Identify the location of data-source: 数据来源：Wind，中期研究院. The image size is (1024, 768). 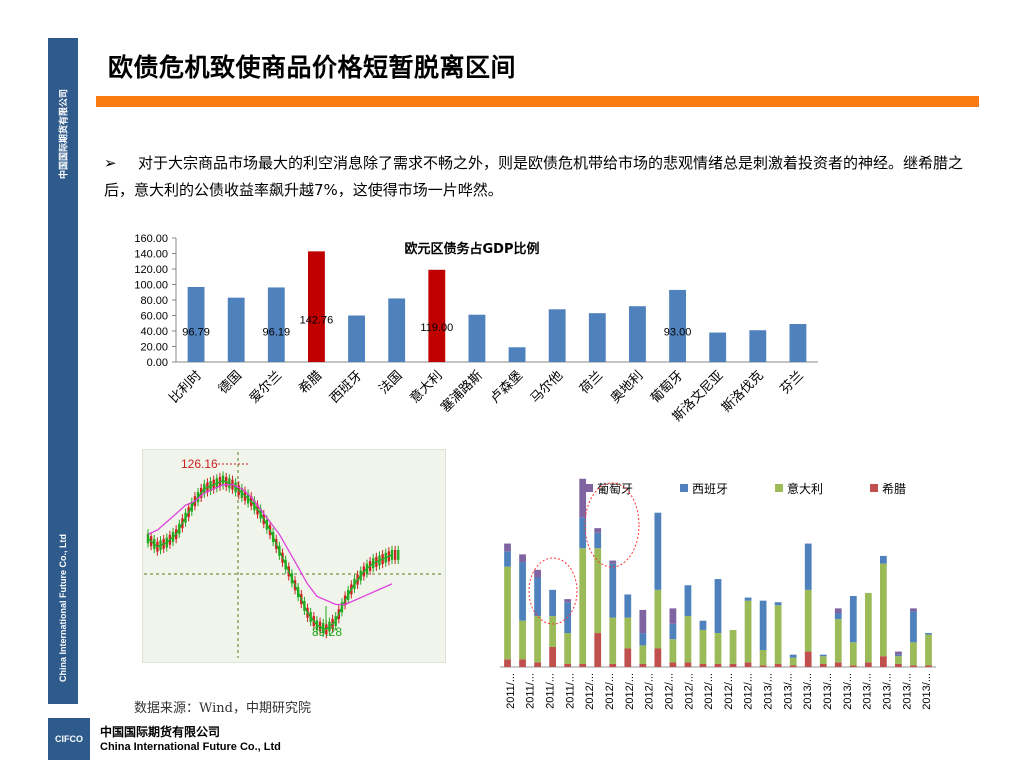
(222, 708).